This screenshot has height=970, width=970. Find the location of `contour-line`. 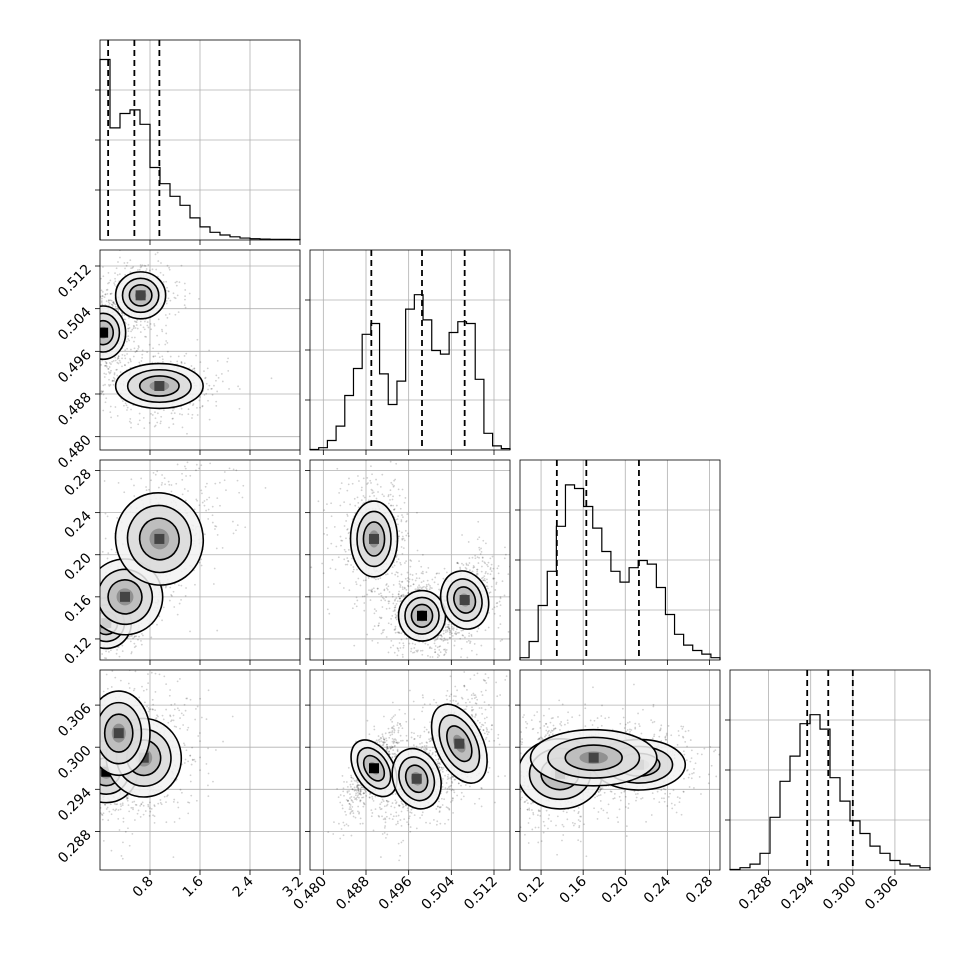

contour-line is located at coordinates (464, 600).